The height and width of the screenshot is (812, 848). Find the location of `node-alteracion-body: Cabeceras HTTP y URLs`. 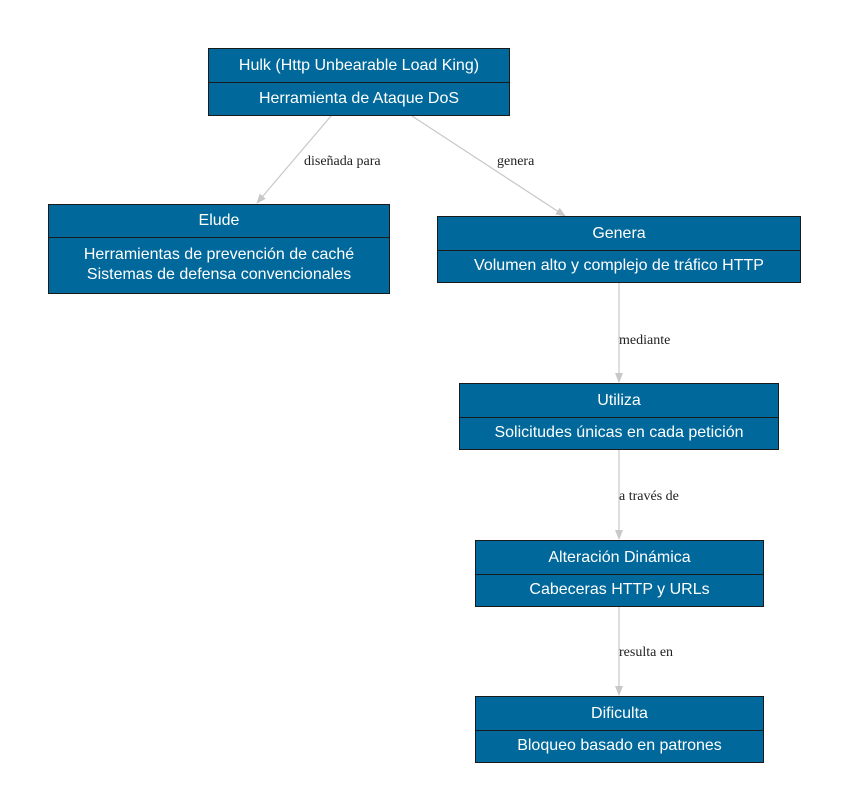

node-alteracion-body: Cabeceras HTTP y URLs is located at coordinates (619, 590).